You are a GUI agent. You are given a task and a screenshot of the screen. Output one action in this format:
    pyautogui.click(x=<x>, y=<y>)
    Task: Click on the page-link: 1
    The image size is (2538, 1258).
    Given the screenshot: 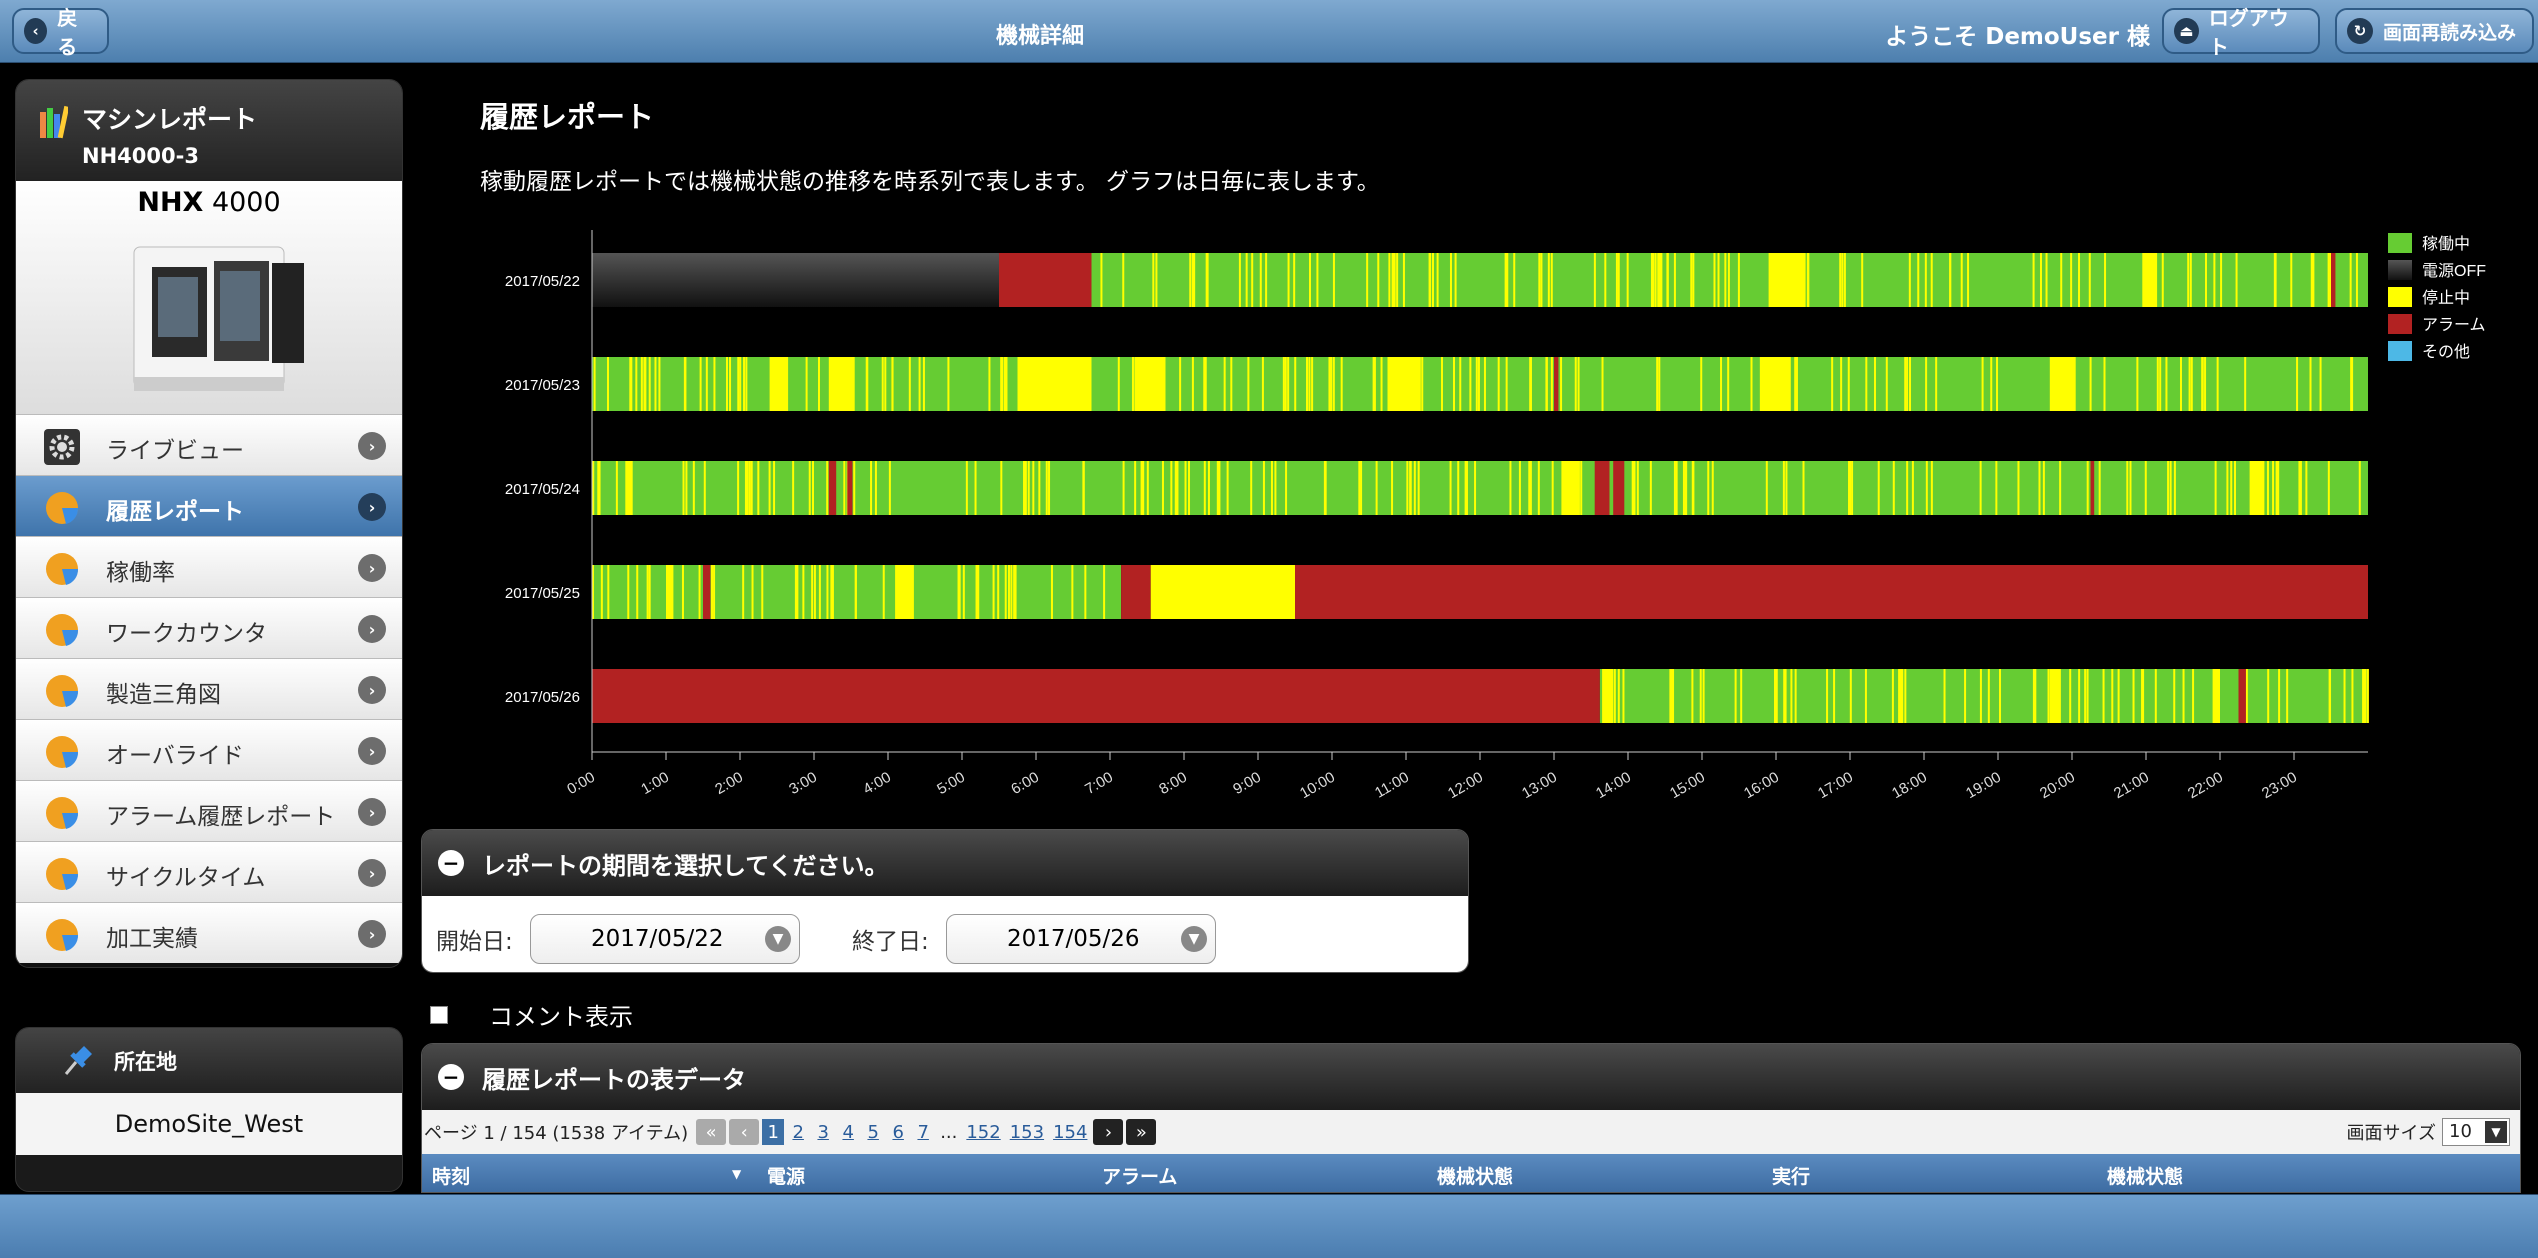 What is the action you would take?
    pyautogui.click(x=773, y=1132)
    